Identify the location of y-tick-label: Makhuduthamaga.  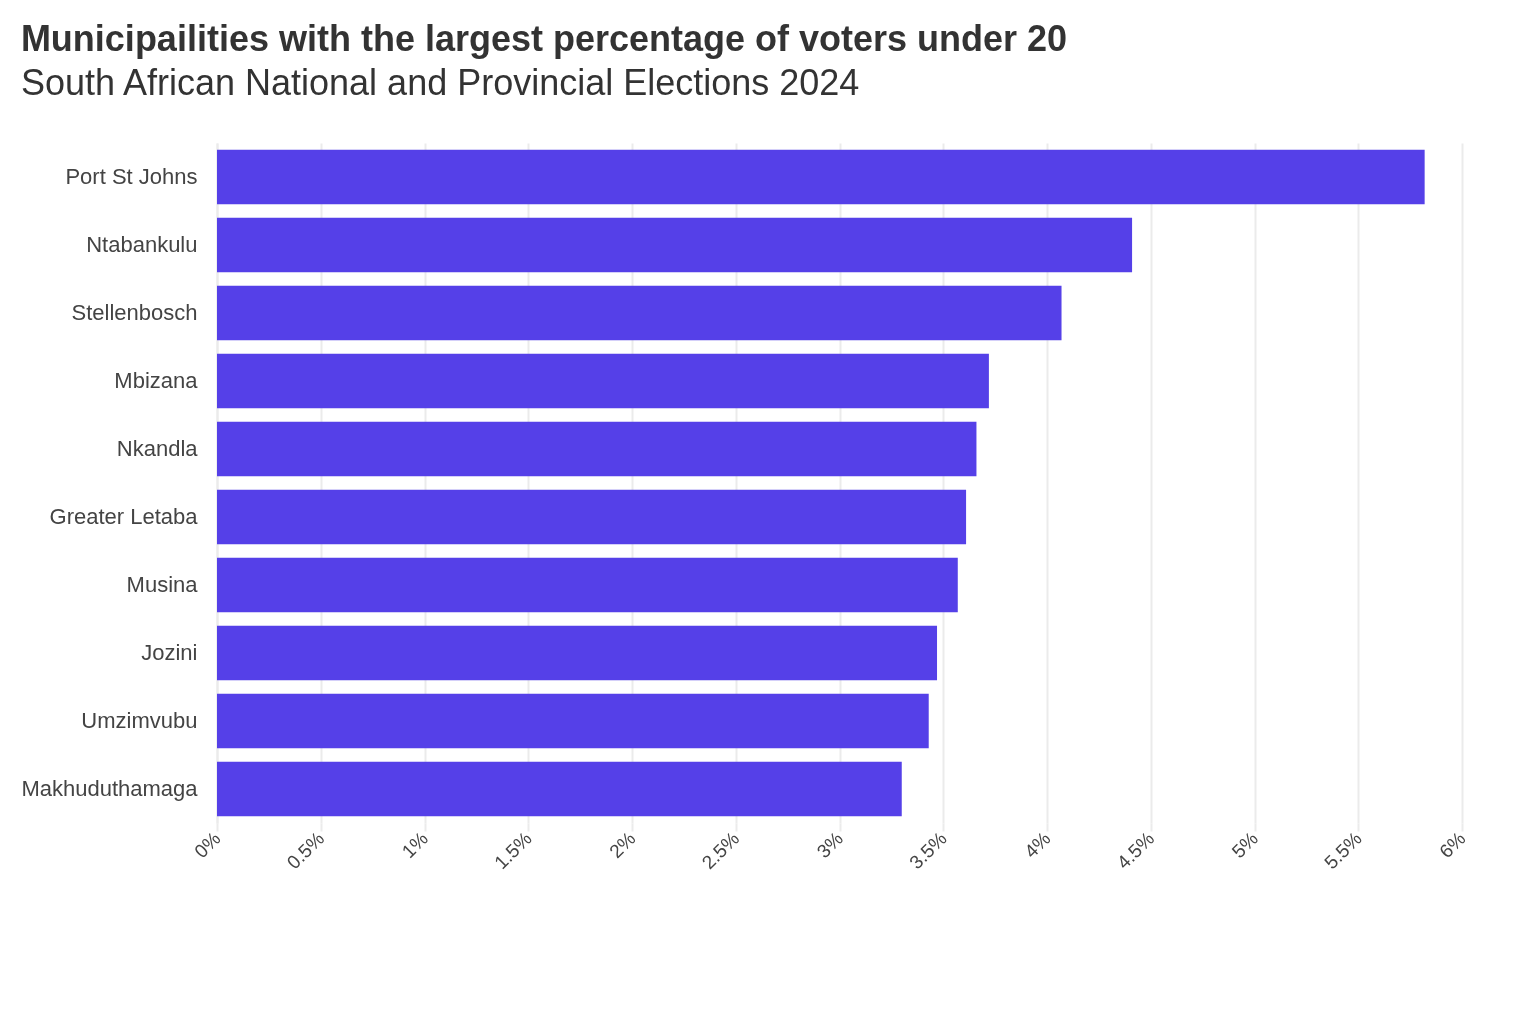
(110, 788).